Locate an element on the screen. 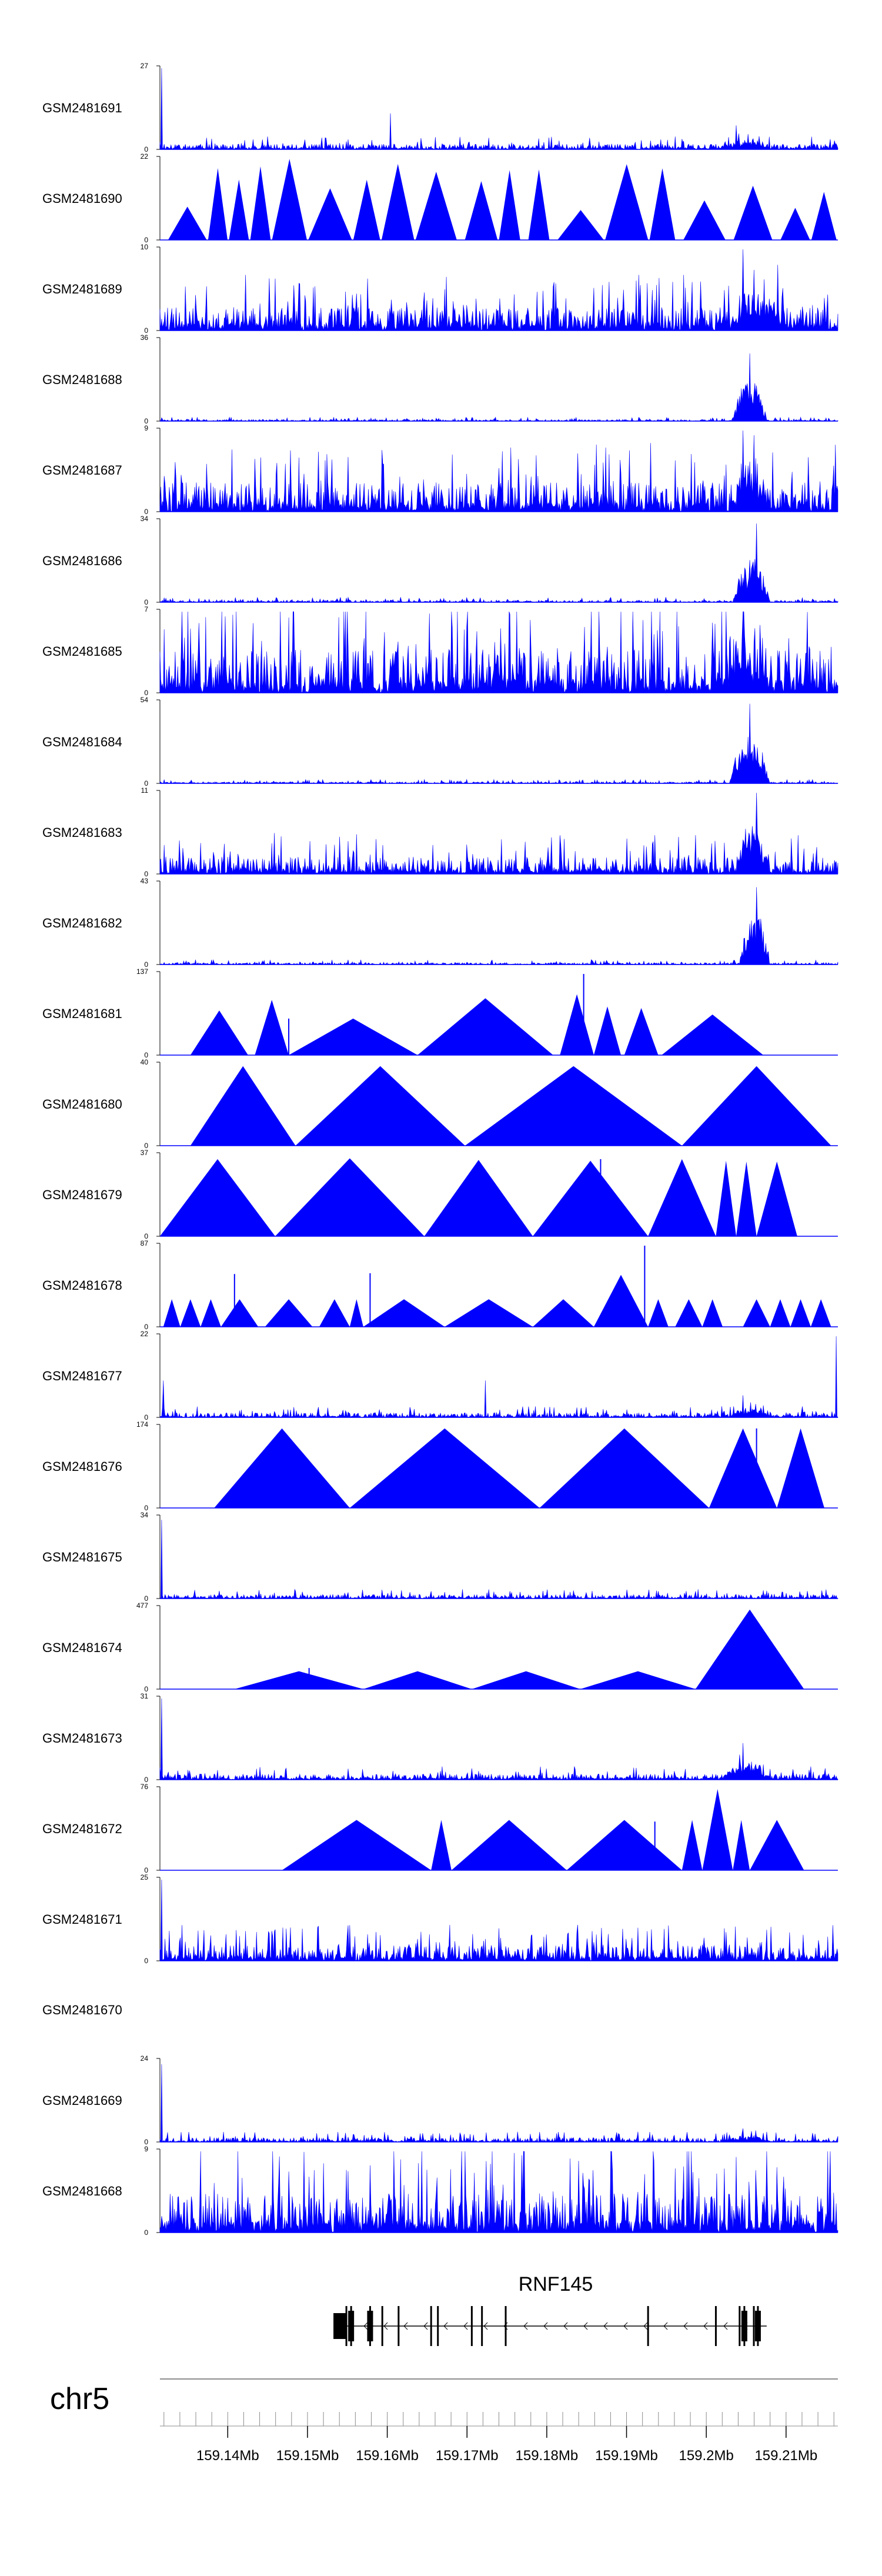 Image resolution: width=882 pixels, height=2576 pixels. track-GSM2481690: GSM2481690 22 0 is located at coordinates (440, 198).